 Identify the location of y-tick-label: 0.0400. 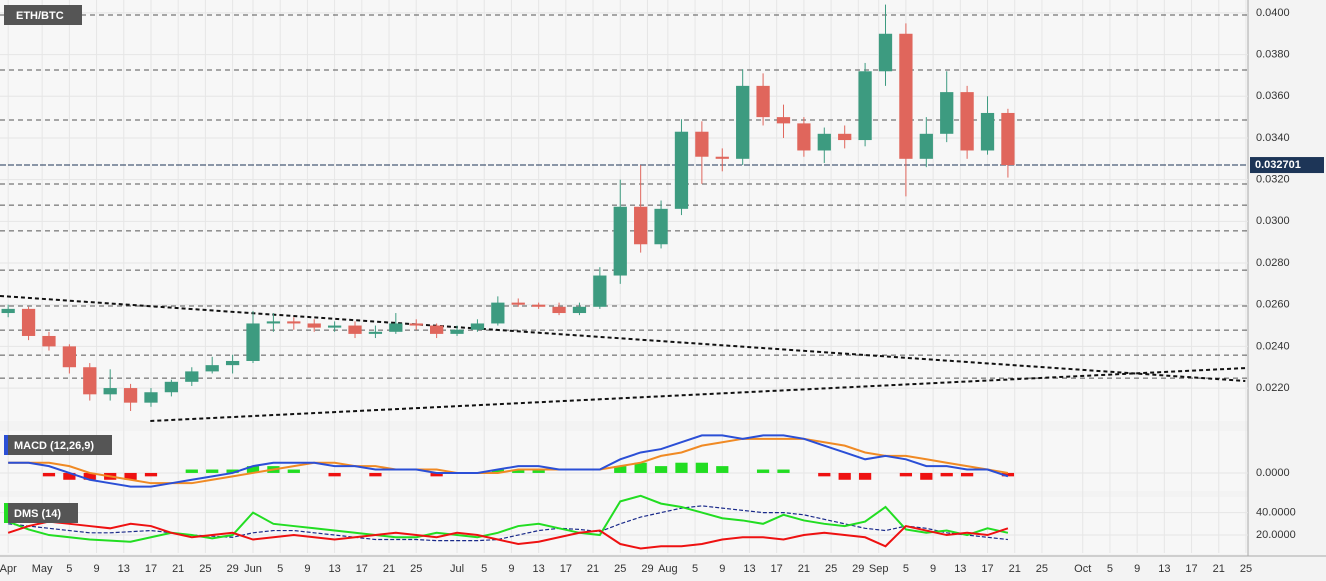
(1273, 13).